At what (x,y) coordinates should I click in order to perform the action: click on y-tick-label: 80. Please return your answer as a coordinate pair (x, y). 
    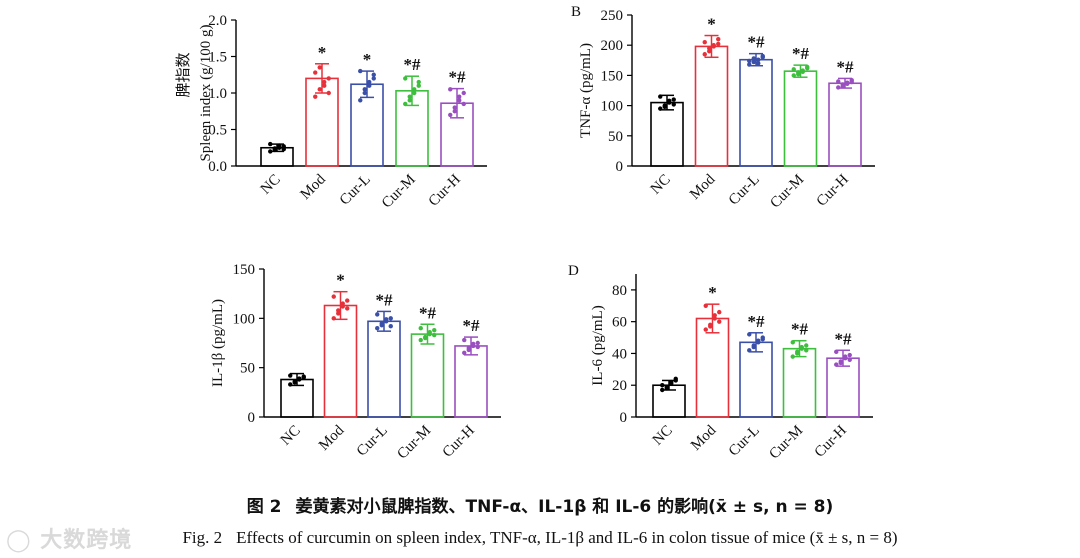
    Looking at the image, I should click on (619, 291).